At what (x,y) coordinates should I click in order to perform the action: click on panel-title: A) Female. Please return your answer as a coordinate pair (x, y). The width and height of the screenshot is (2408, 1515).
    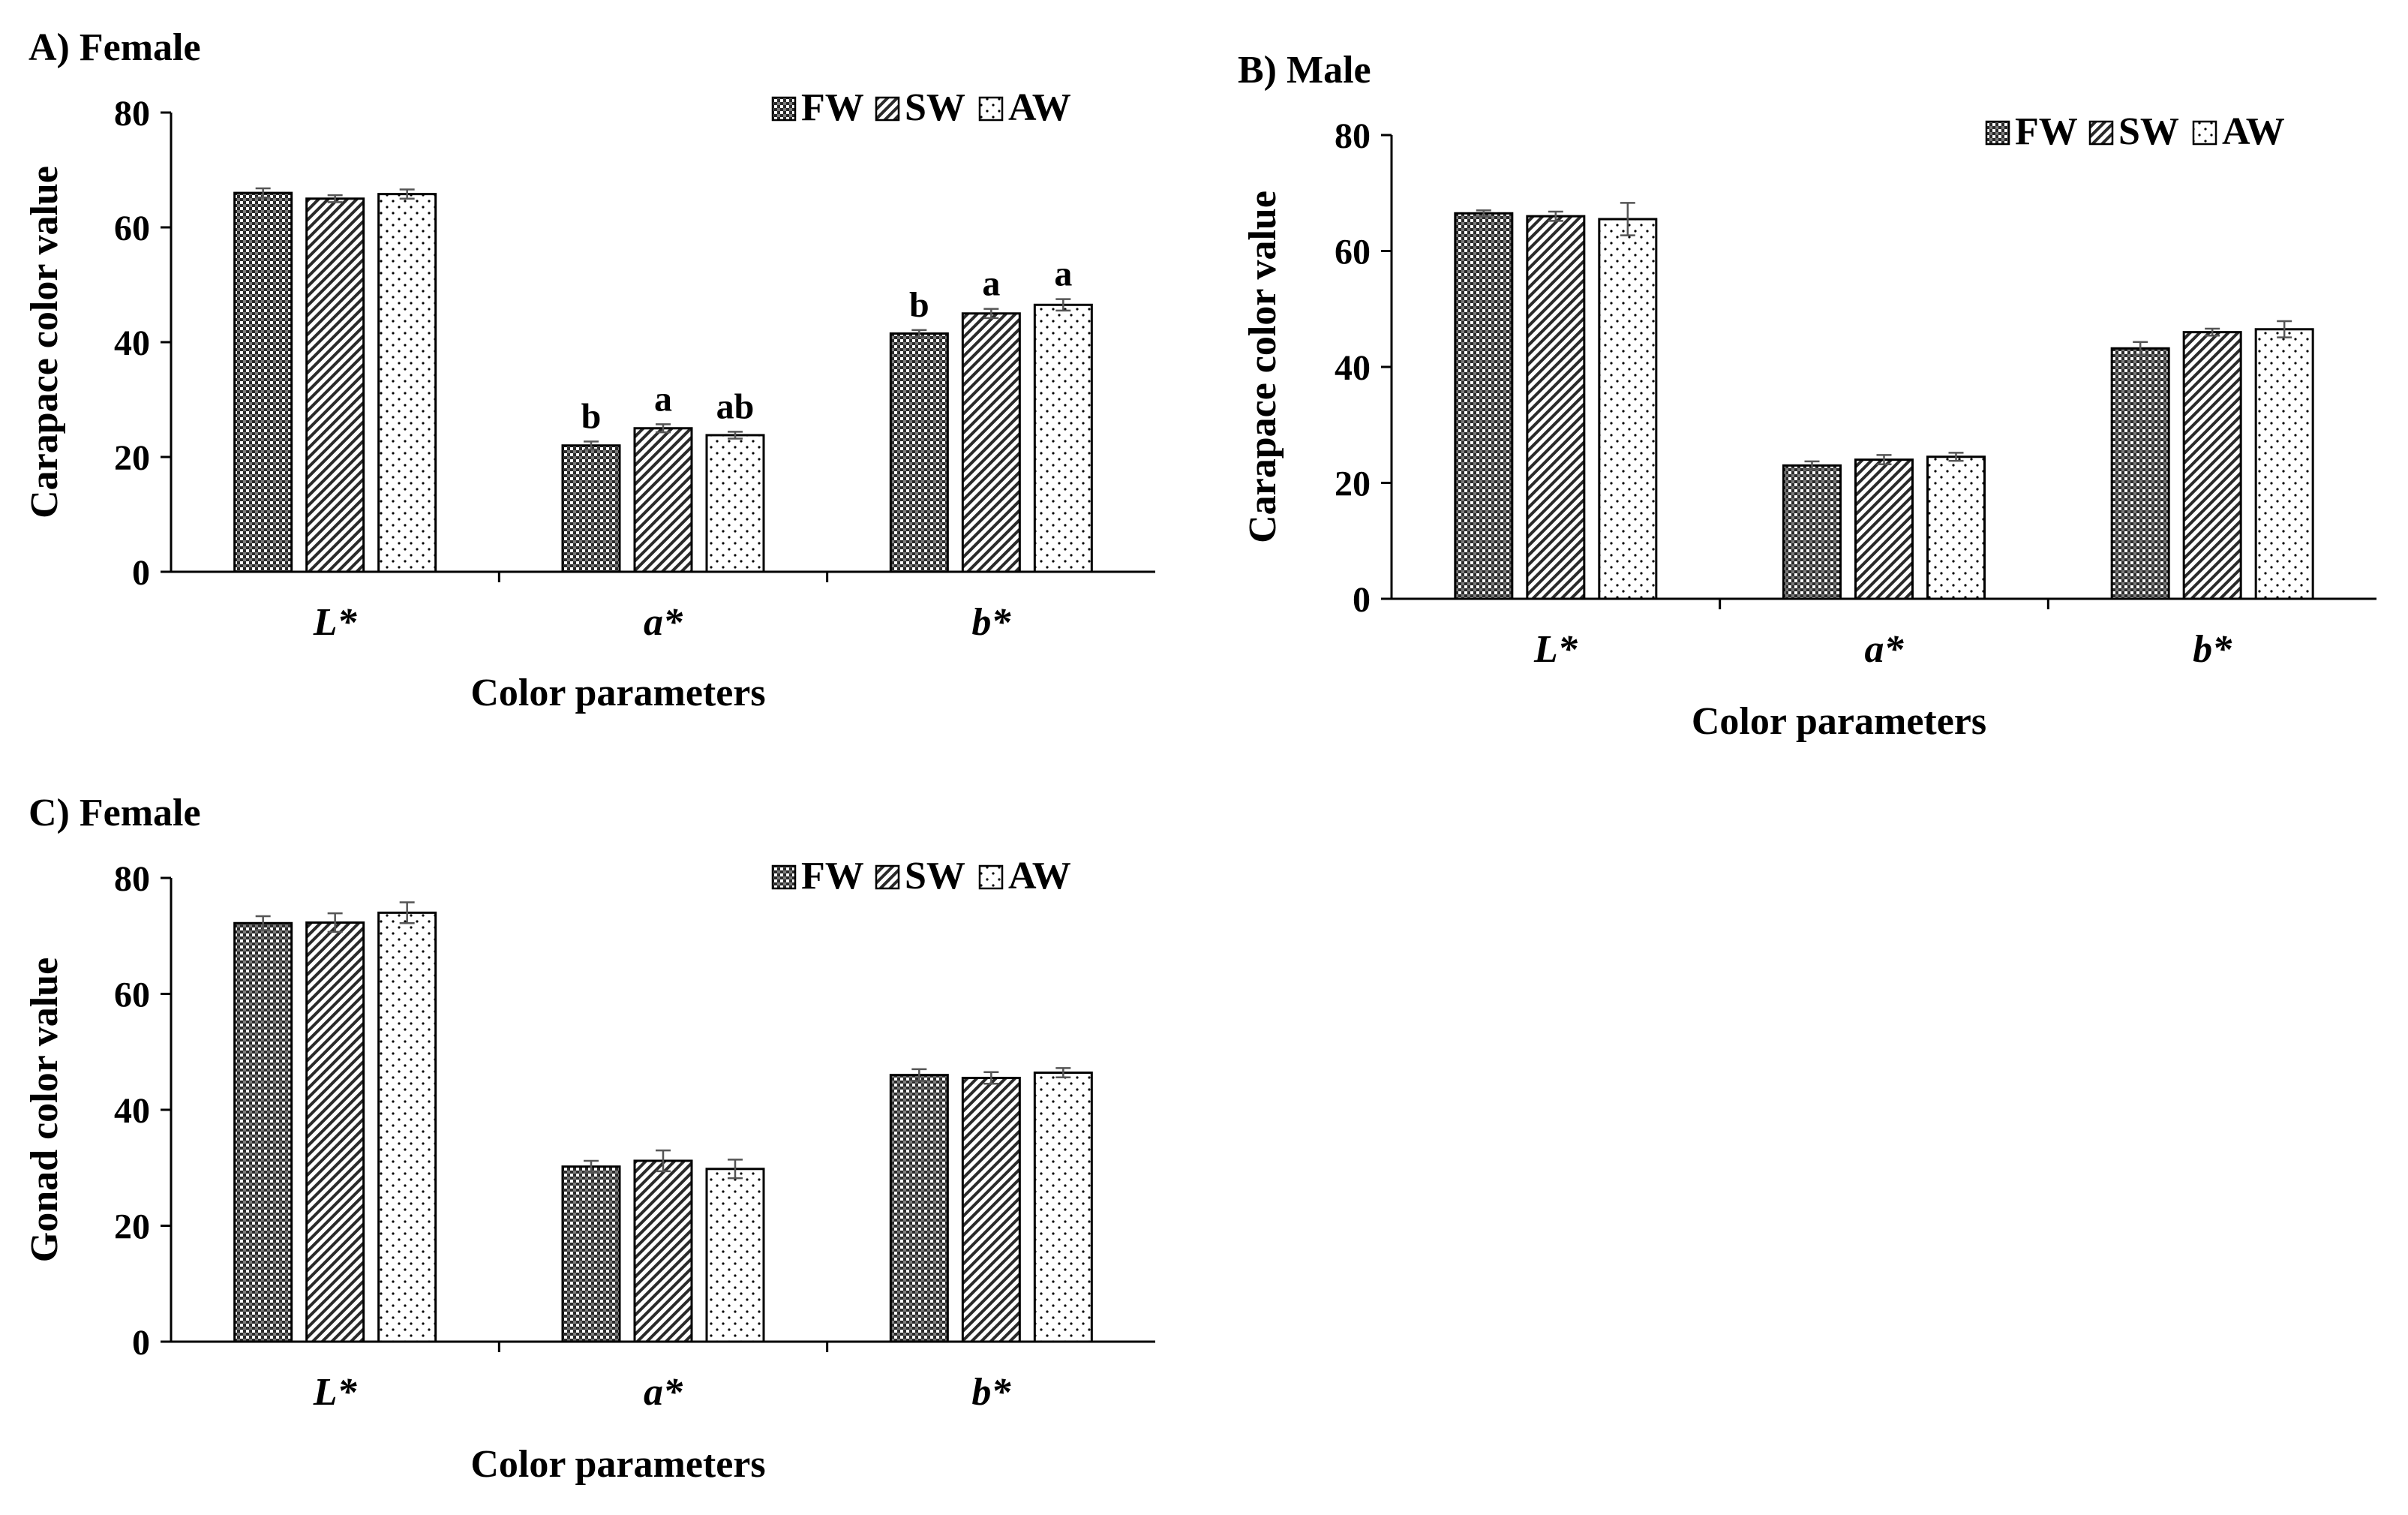
    Looking at the image, I should click on (115, 47).